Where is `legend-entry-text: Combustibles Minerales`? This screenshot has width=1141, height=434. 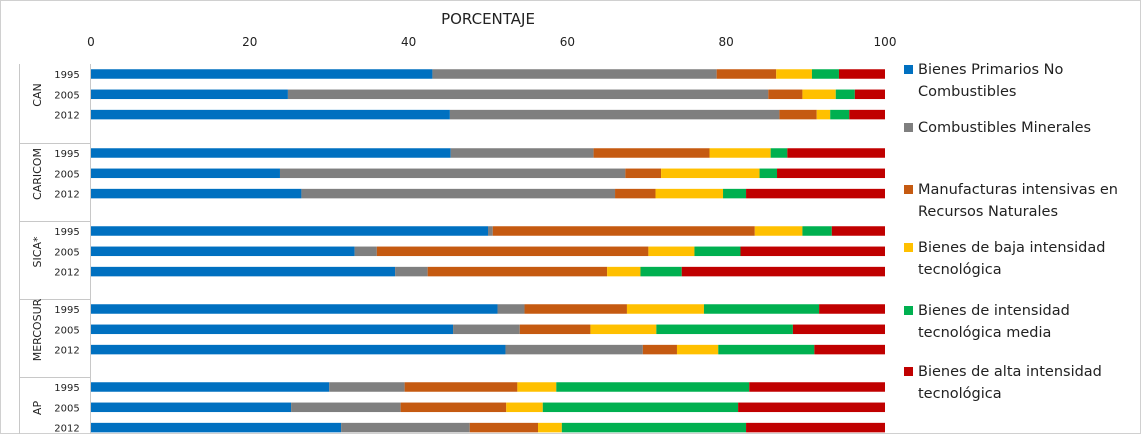
legend-entry-text: Combustibles Minerales is located at coordinates (1004, 128).